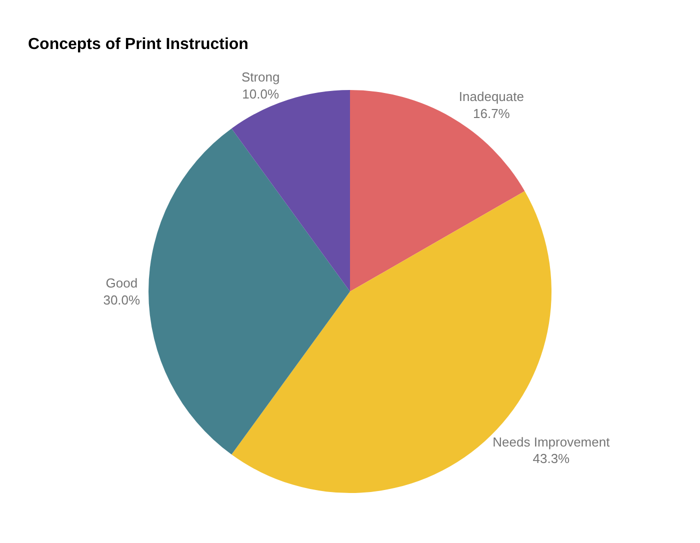  What do you see at coordinates (491, 114) in the screenshot?
I see `data-label: 16.7%` at bounding box center [491, 114].